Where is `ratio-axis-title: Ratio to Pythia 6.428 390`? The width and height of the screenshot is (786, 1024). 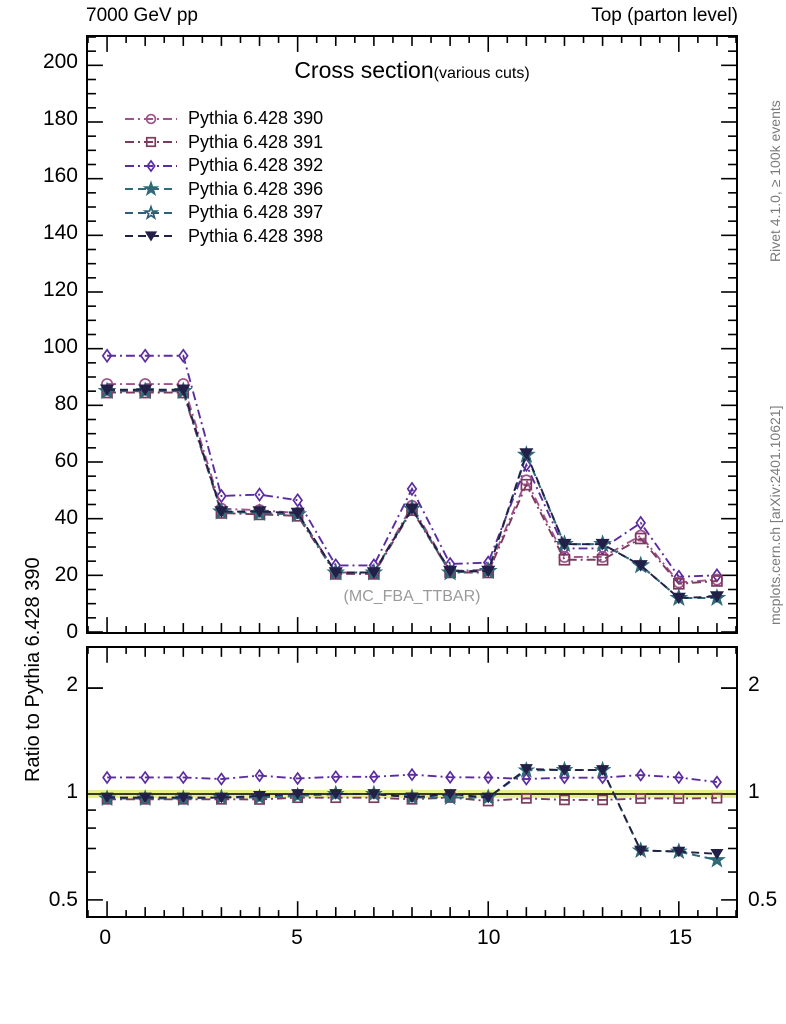 ratio-axis-title: Ratio to Pythia 6.428 390 is located at coordinates (33, 669).